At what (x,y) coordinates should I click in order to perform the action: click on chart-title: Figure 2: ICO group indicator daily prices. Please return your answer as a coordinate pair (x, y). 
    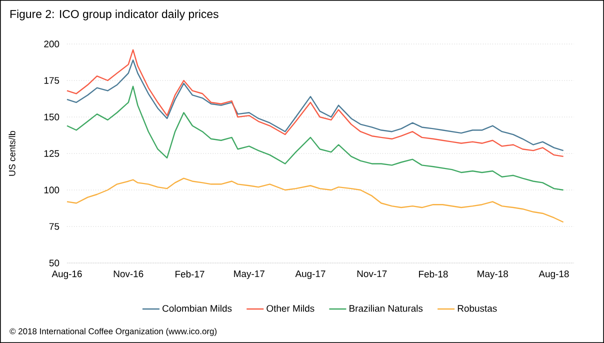
    Looking at the image, I should click on (114, 15).